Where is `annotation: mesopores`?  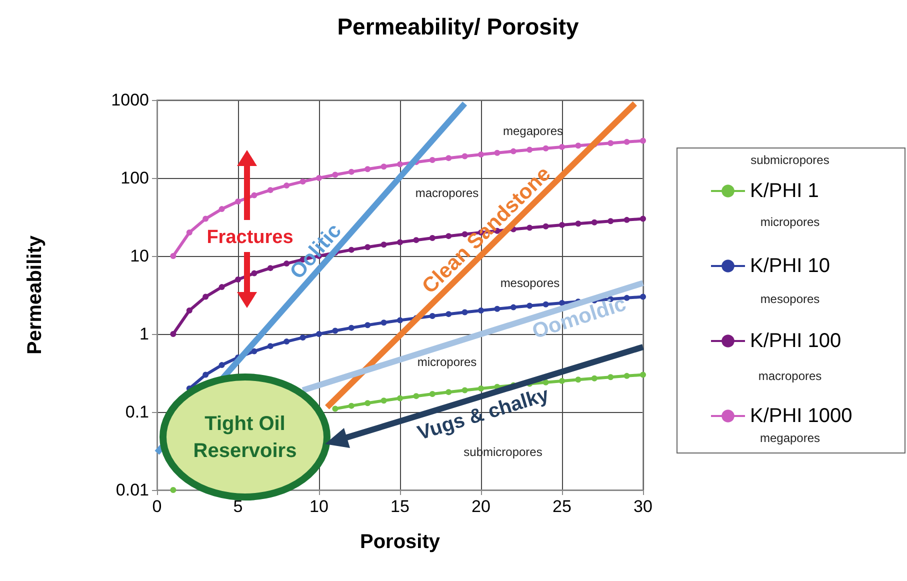
annotation: mesopores is located at coordinates (530, 283).